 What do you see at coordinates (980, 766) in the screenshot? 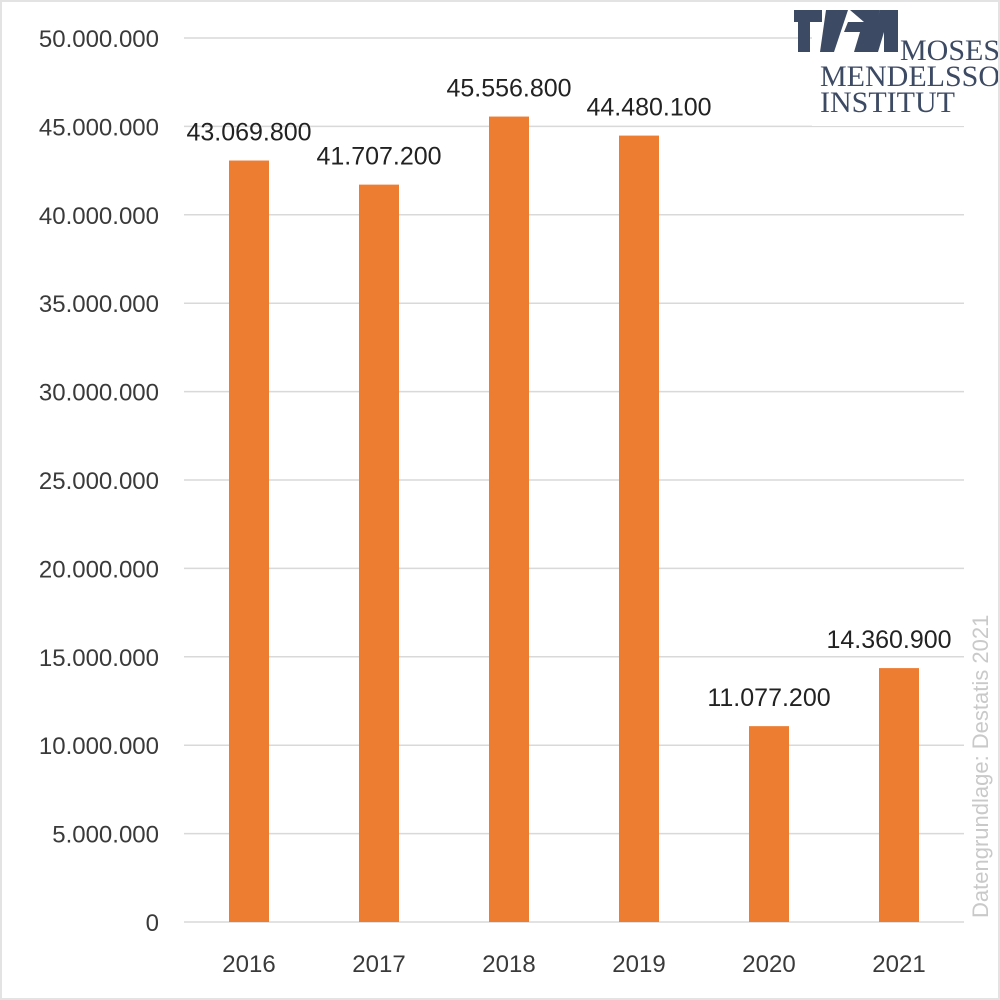
I see `source-credit: Datengrundlage: Destatis 2021` at bounding box center [980, 766].